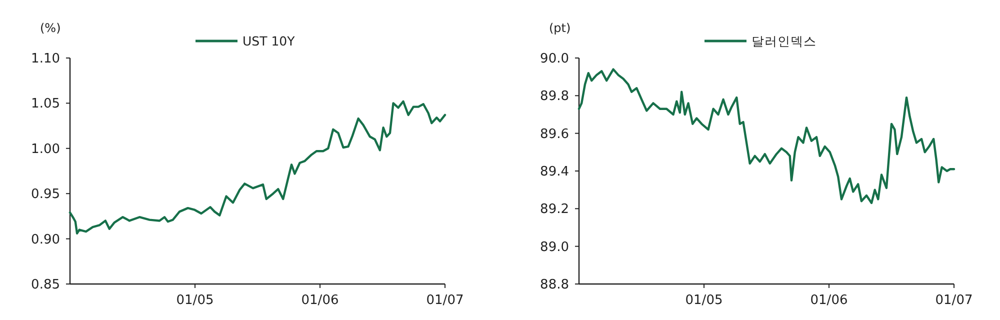 The width and height of the screenshot is (1000, 320). What do you see at coordinates (45, 285) in the screenshot?
I see `y-tick-label: 0.85` at bounding box center [45, 285].